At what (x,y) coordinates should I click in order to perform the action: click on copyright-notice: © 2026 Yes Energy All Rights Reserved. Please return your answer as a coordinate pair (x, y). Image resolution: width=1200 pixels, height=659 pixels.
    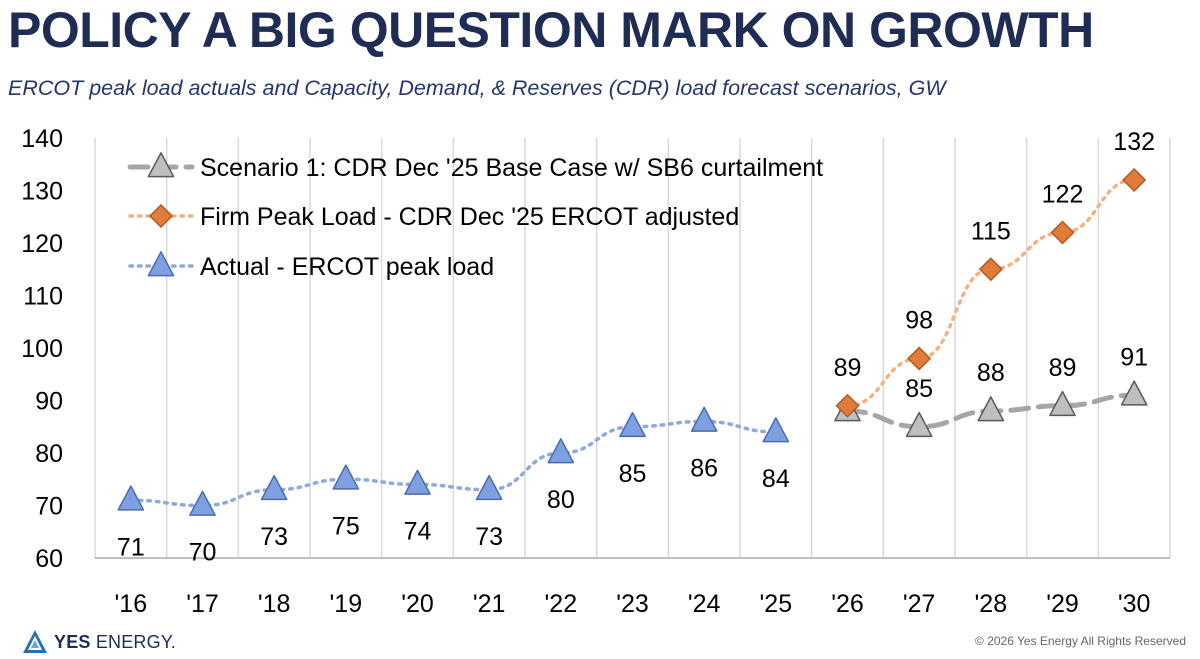
    Looking at the image, I should click on (1080, 641).